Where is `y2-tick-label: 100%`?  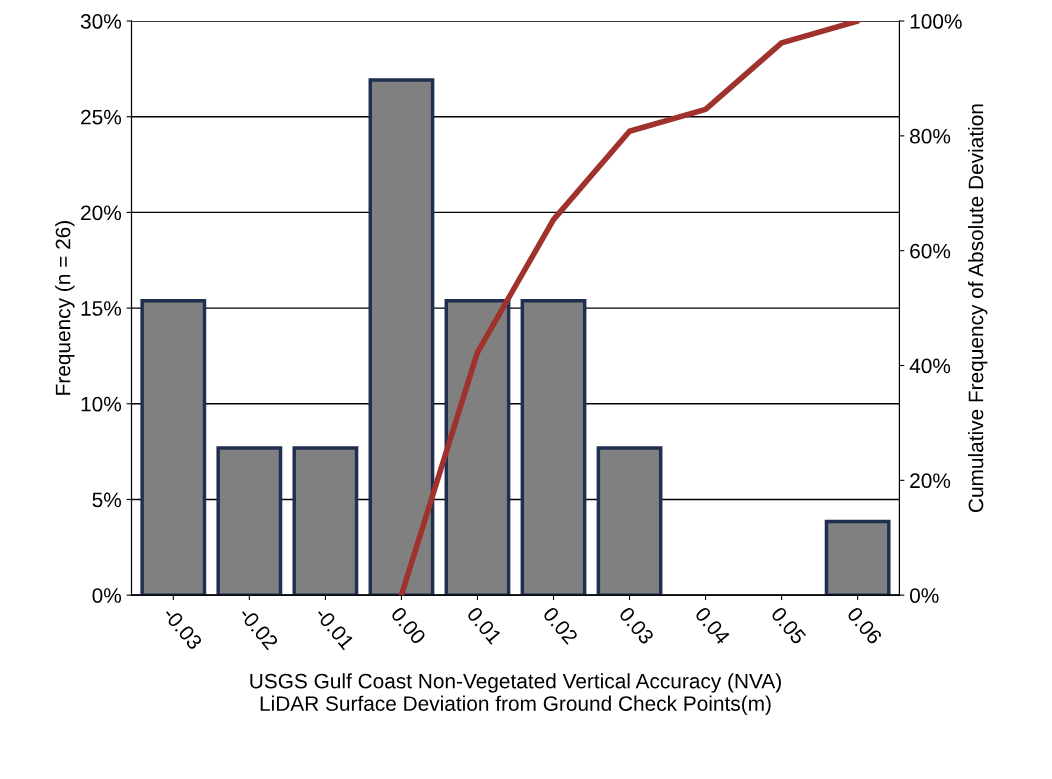 y2-tick-label: 100% is located at coordinates (936, 21).